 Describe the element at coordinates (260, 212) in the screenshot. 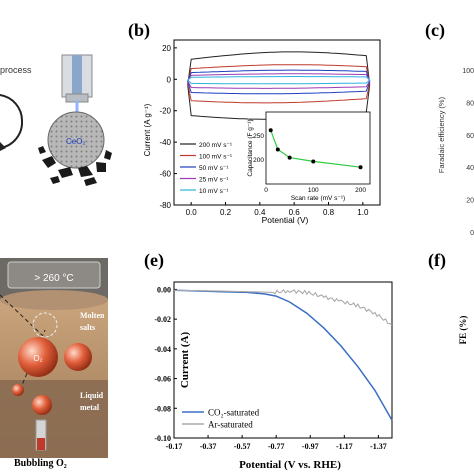

I see `panel-b-xtick-label: 0.4` at that location.